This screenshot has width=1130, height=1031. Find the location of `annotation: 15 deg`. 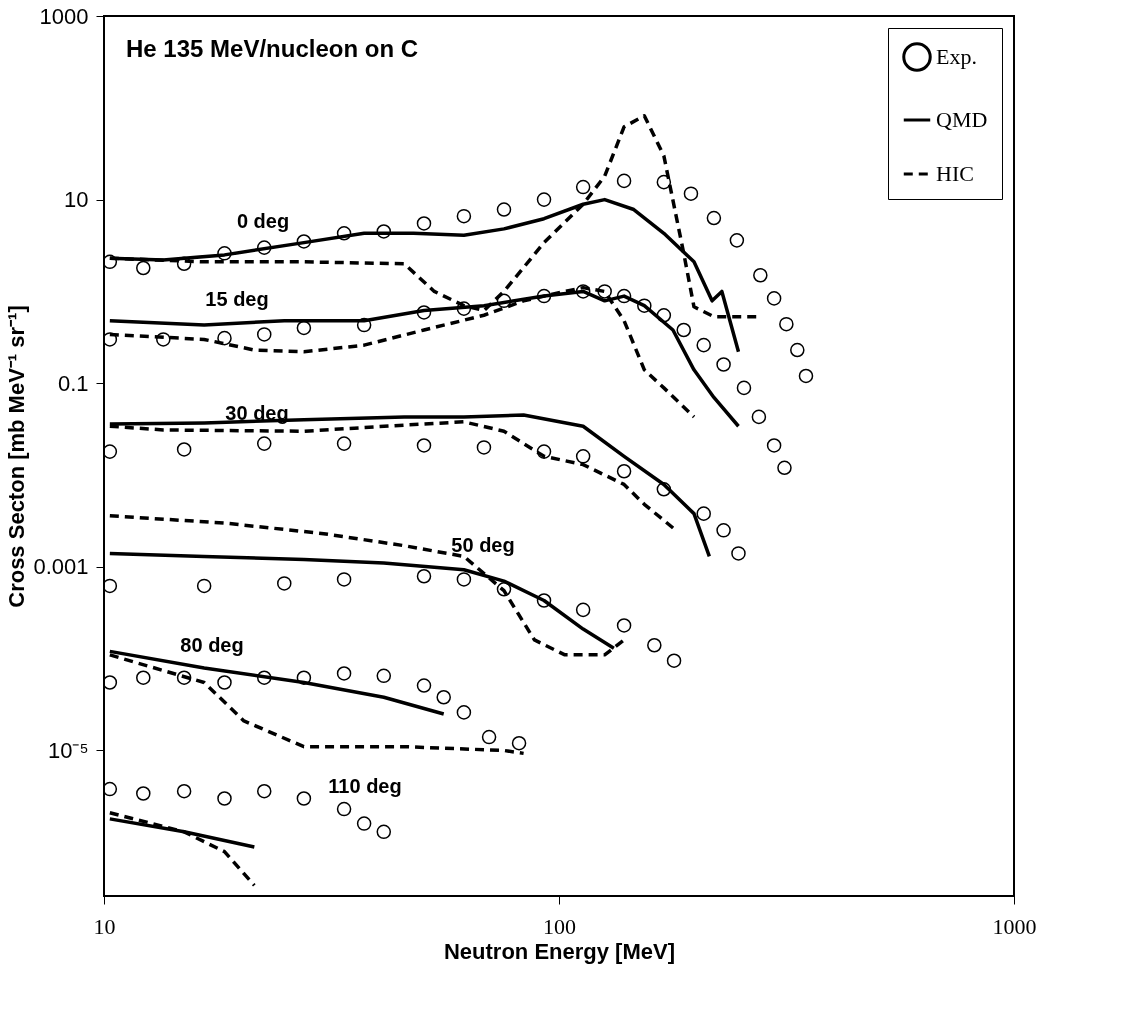

annotation: 15 deg is located at coordinates (237, 299).